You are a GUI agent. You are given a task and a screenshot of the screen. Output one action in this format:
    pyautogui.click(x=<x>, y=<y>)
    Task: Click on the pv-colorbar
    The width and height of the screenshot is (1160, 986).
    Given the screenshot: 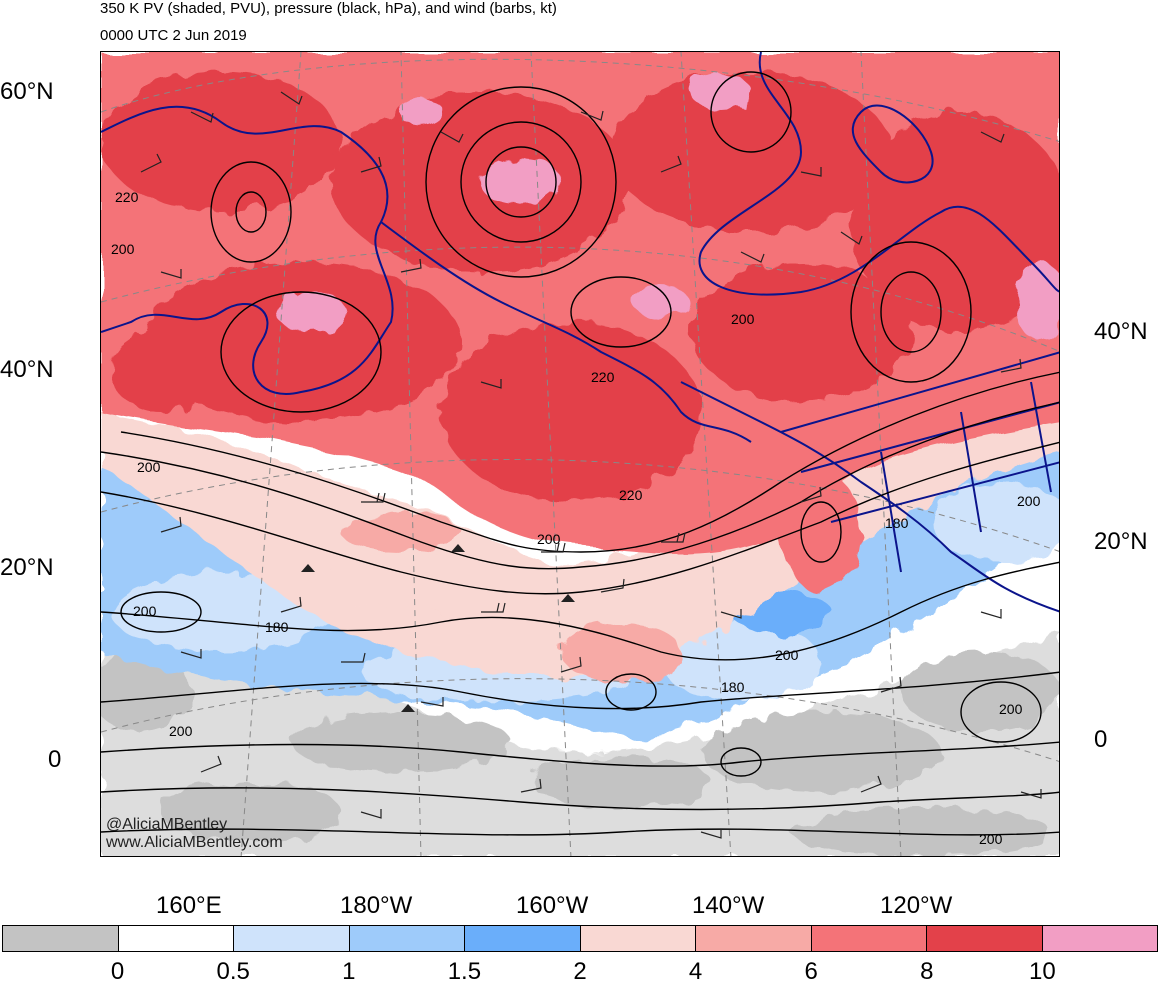 What is the action you would take?
    pyautogui.click(x=580, y=938)
    